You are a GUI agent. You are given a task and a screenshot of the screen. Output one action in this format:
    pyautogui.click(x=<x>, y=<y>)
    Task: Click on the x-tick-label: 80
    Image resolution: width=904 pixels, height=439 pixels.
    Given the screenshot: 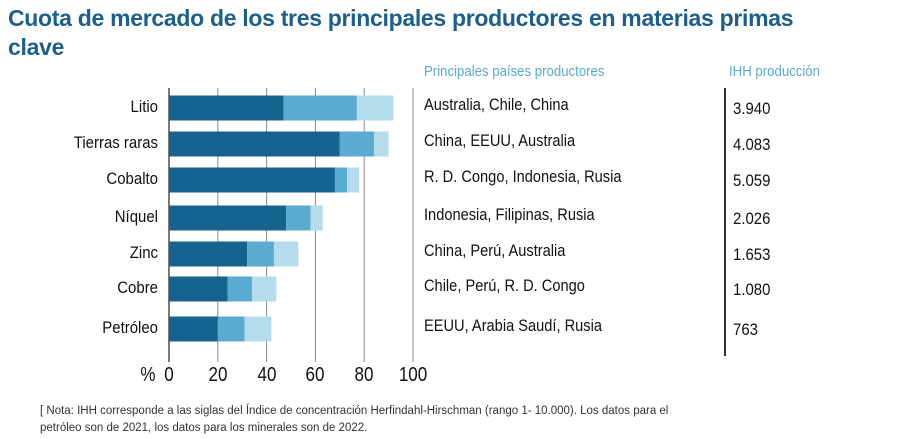 What is the action you would take?
    pyautogui.click(x=364, y=375)
    